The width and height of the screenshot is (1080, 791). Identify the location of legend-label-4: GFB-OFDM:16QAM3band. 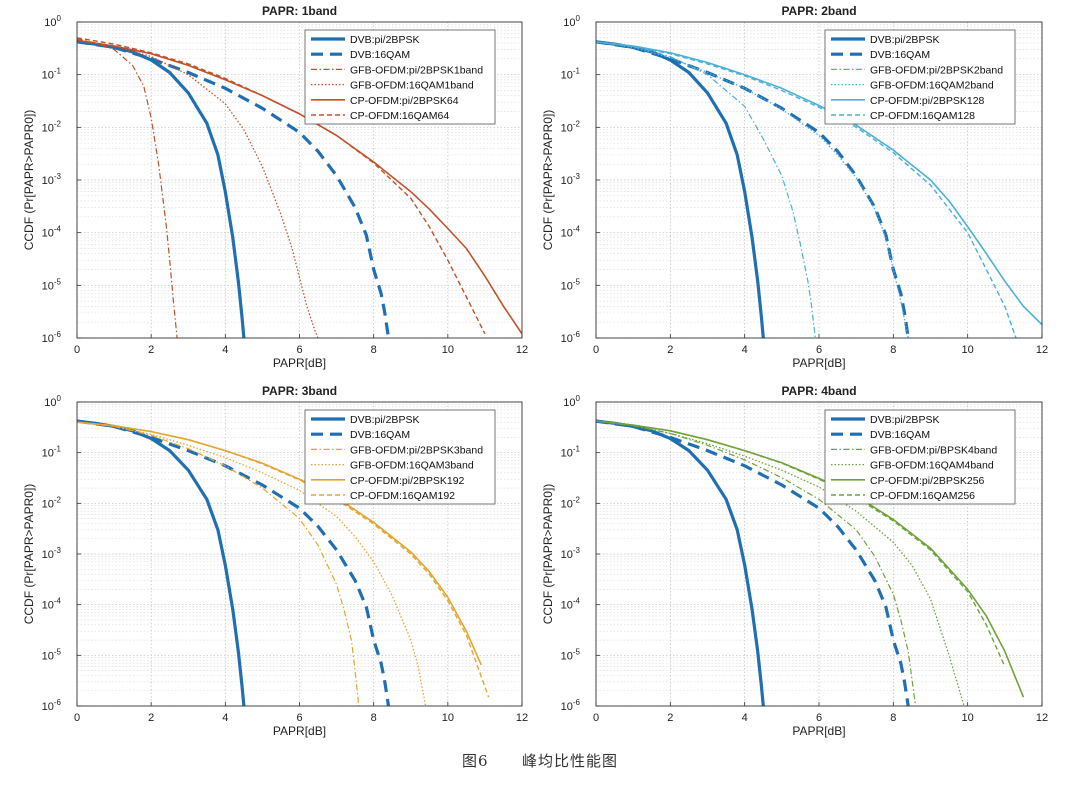
(412, 466).